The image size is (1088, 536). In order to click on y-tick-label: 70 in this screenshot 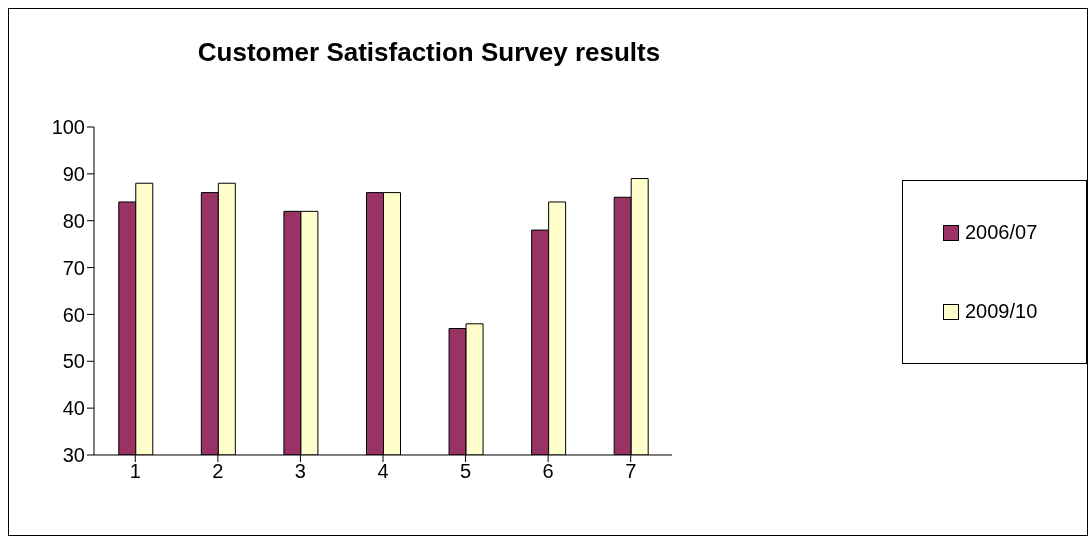, I will do `click(73, 267)`.